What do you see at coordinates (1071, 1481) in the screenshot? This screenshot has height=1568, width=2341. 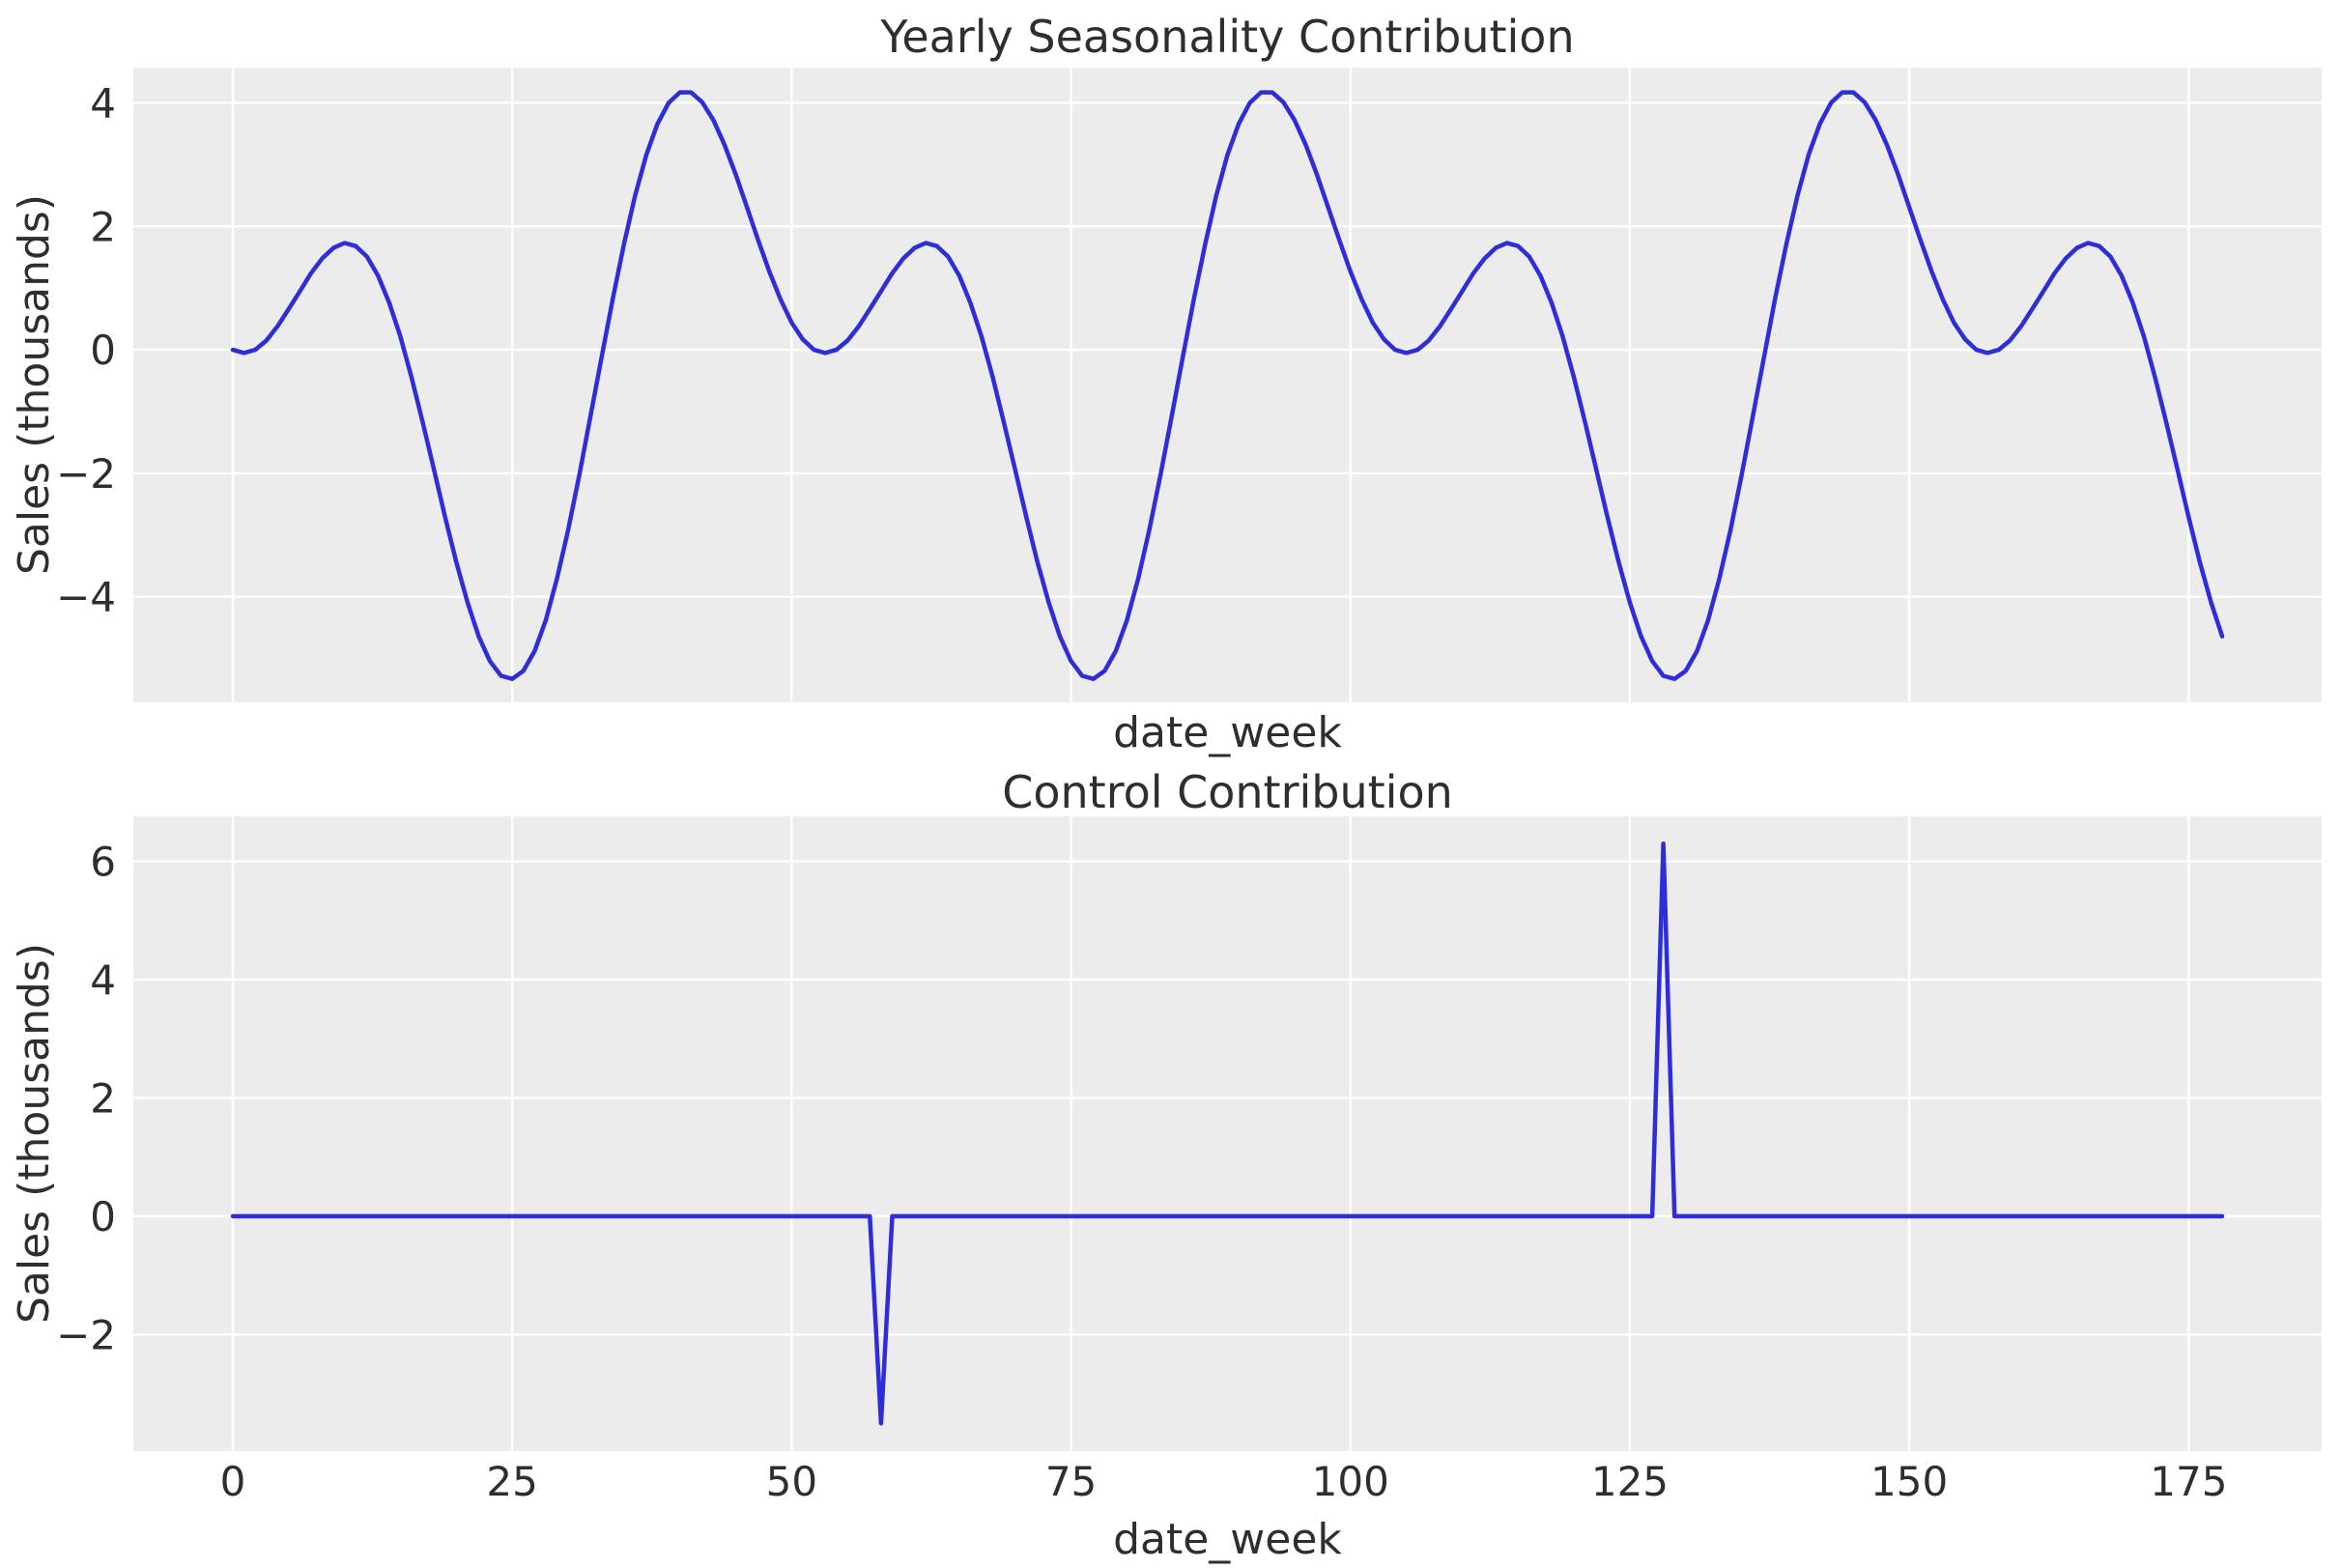 I see `x-tick-label: 75` at bounding box center [1071, 1481].